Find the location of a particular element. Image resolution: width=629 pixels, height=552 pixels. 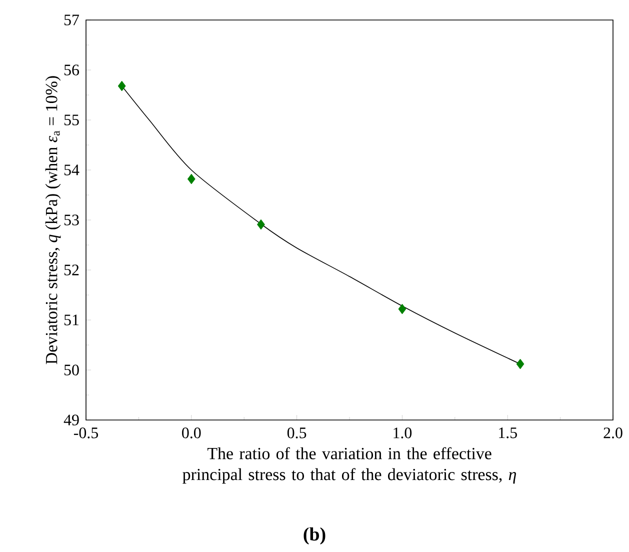

x-tick-label: -0.5 is located at coordinates (86, 433).